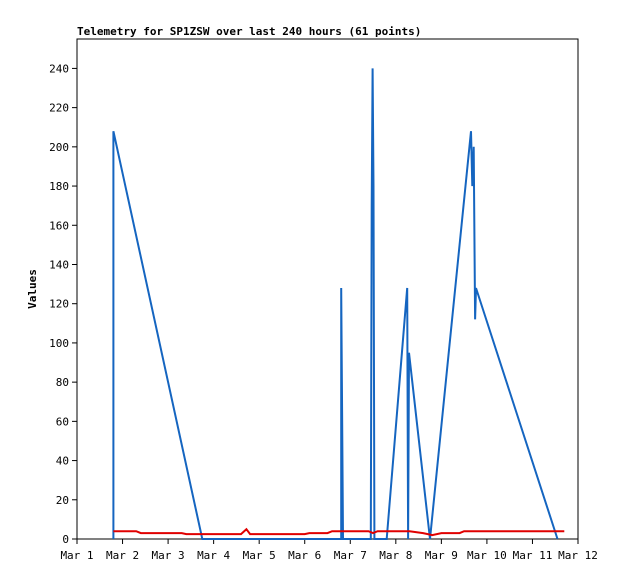  I want to click on y-tick-label: 180, so click(59, 186).